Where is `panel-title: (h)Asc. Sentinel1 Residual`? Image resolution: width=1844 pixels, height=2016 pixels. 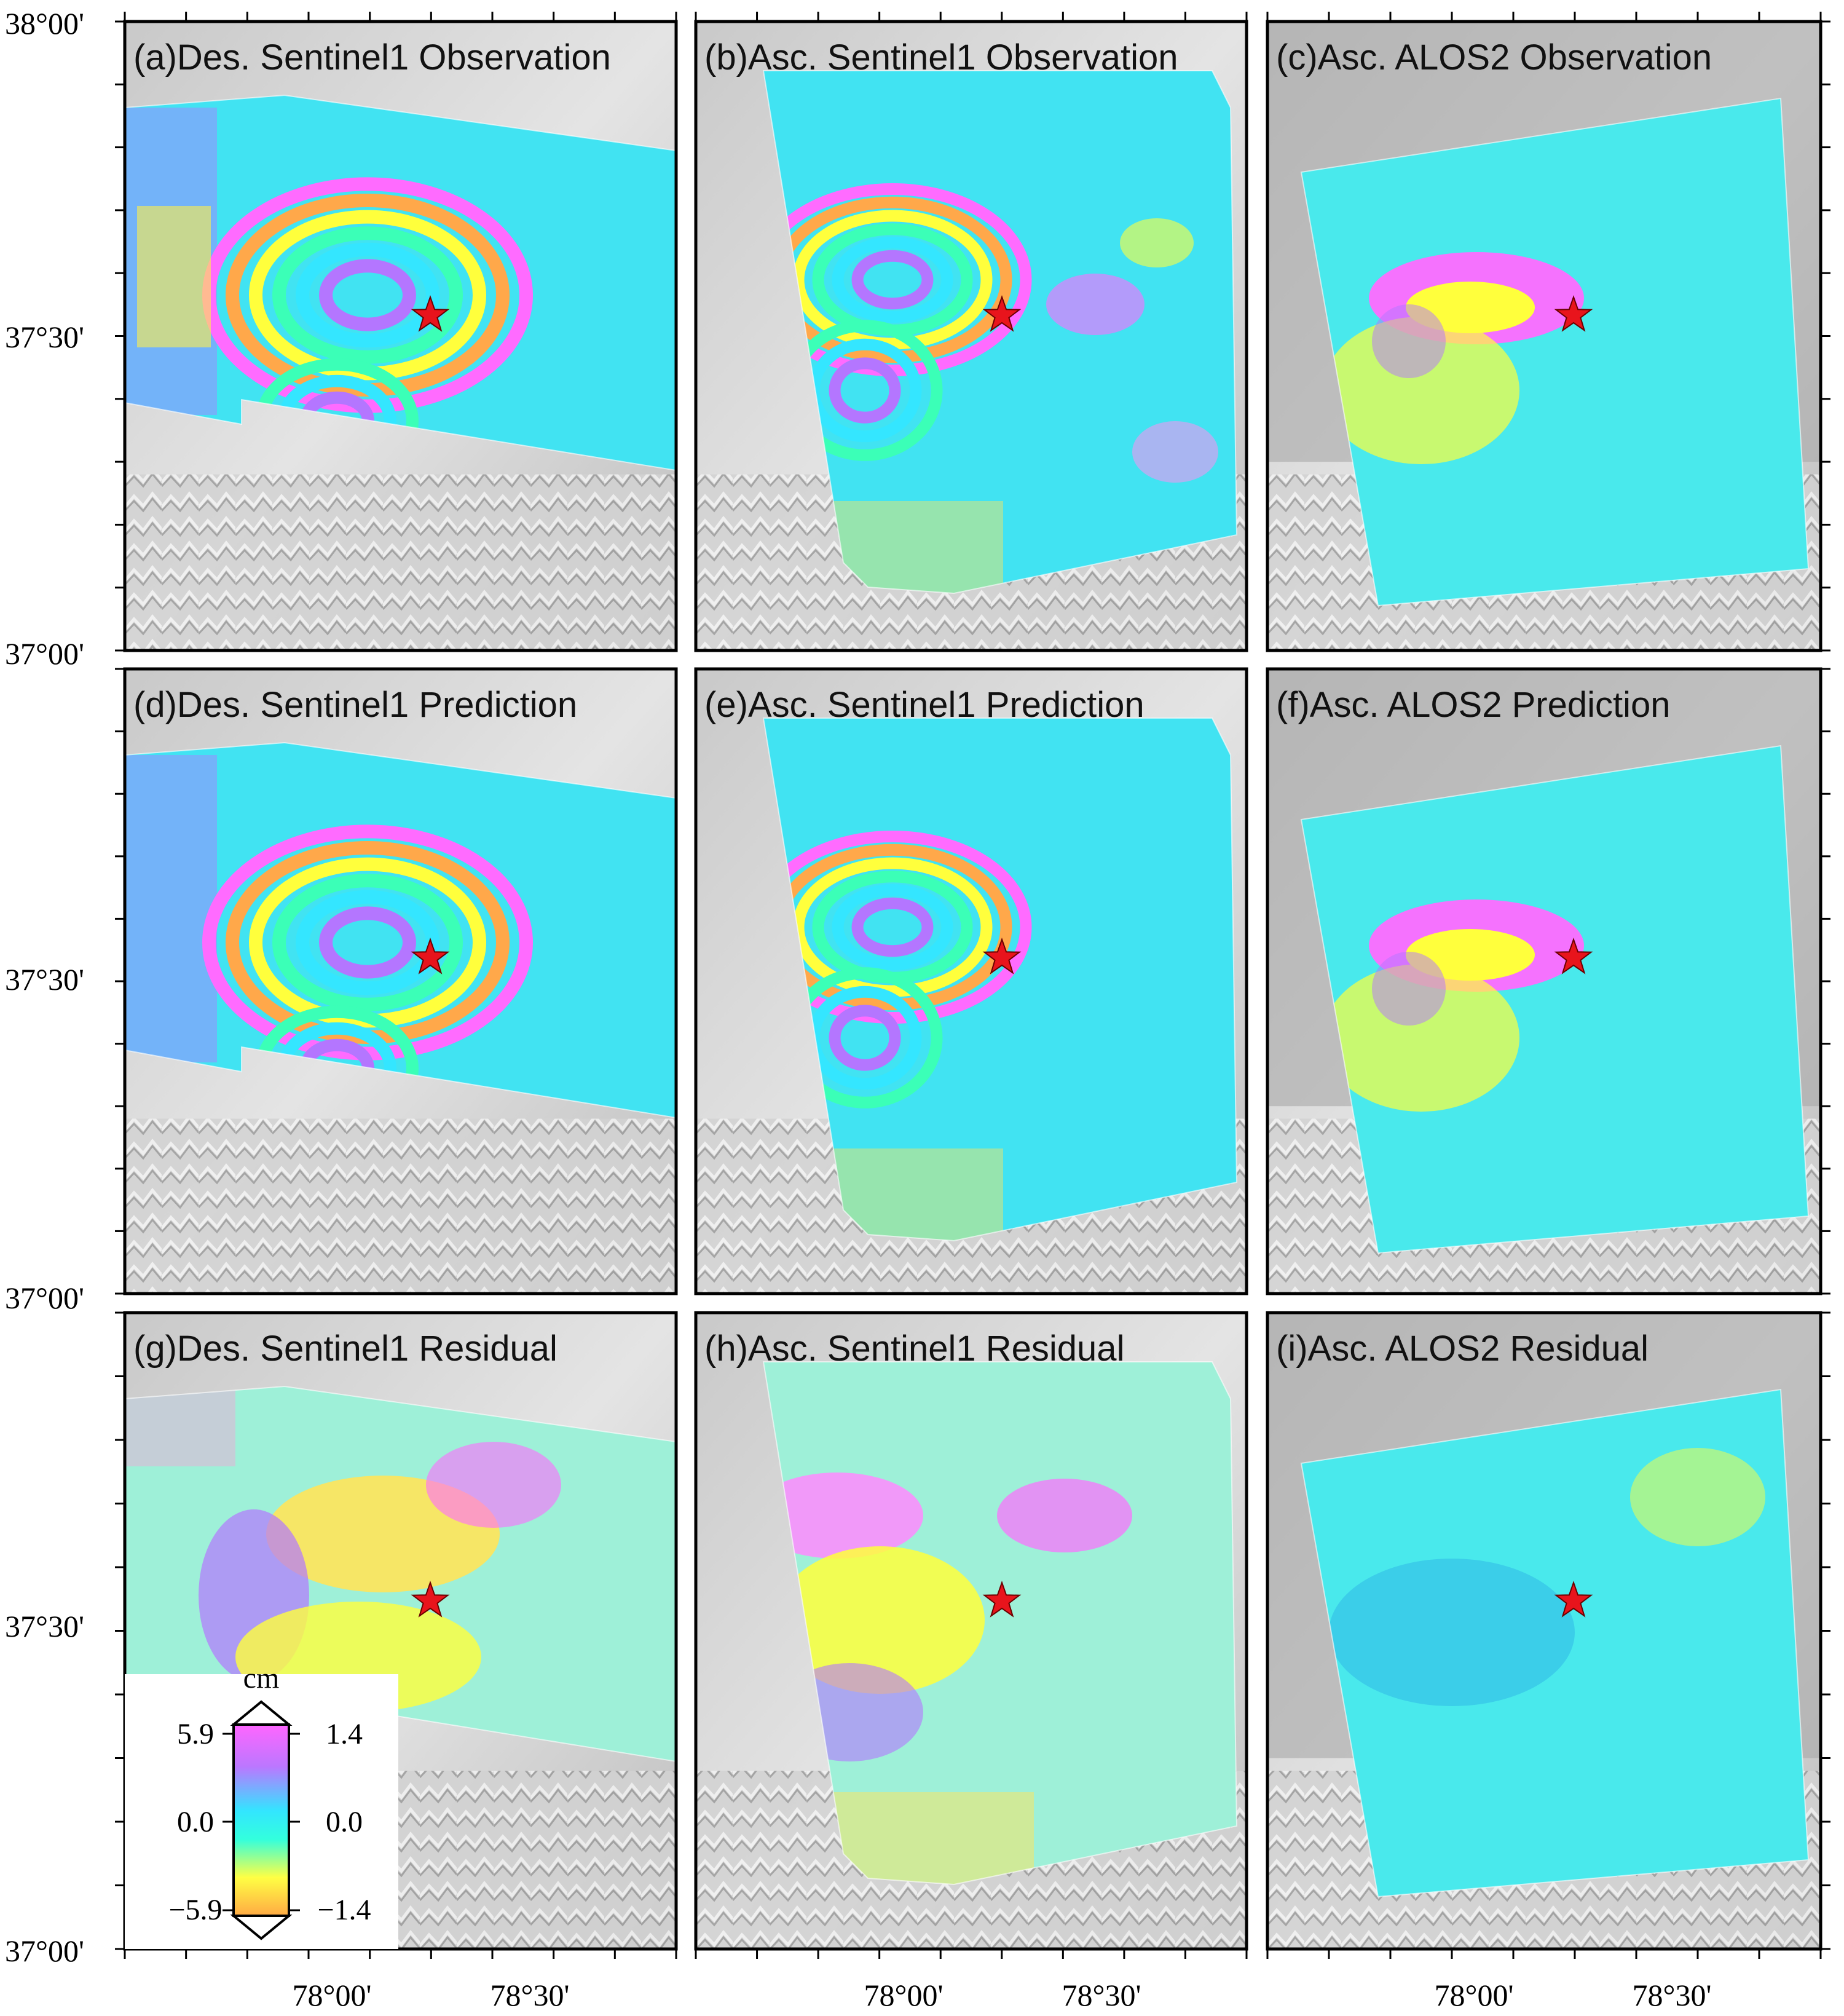 panel-title: (h)Asc. Sentinel1 Residual is located at coordinates (914, 1349).